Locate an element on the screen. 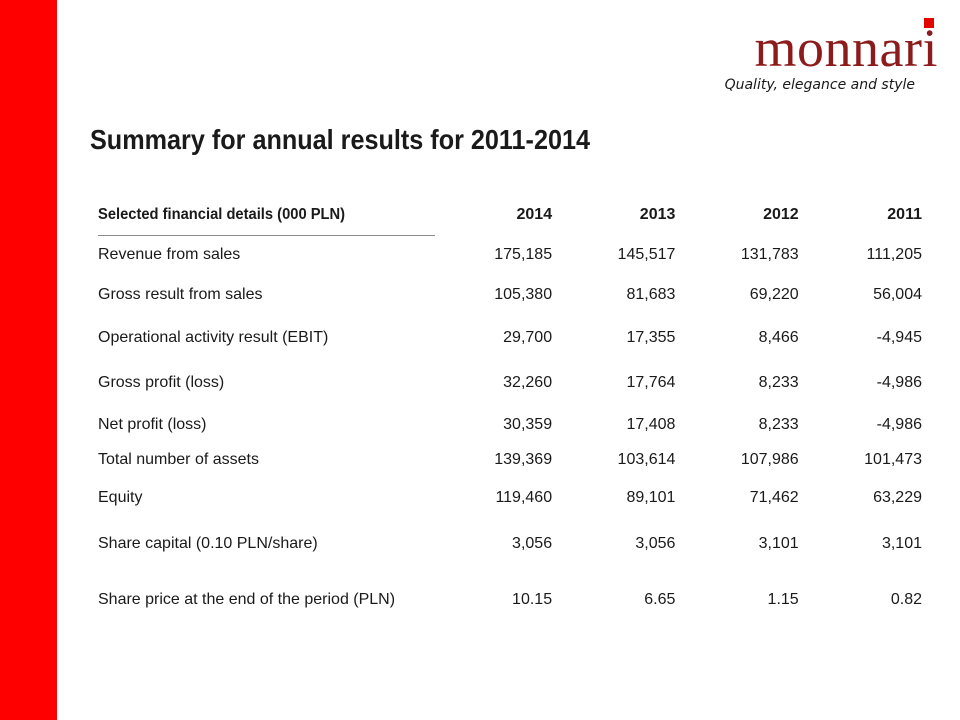 This screenshot has width=960, height=720. row-label: Net profit (loss) is located at coordinates (152, 424).